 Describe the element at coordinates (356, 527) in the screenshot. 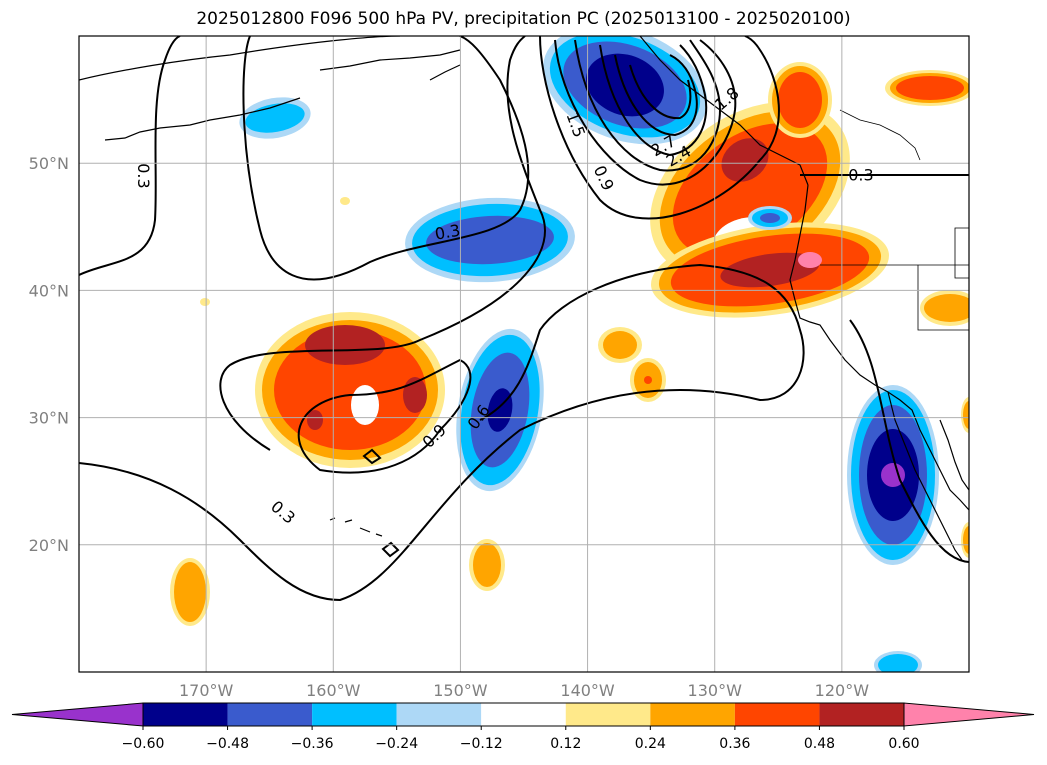

I see `coastline-islands` at that location.